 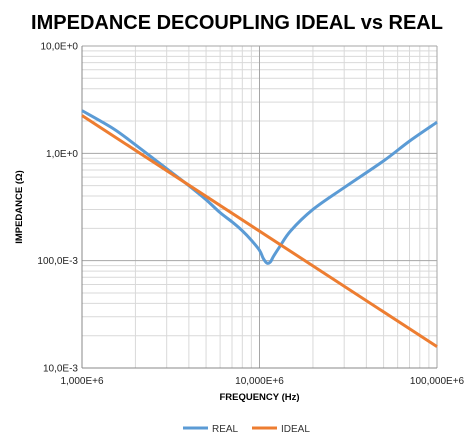 I want to click on y-tick-label: 1,0E+0, so click(x=62, y=154).